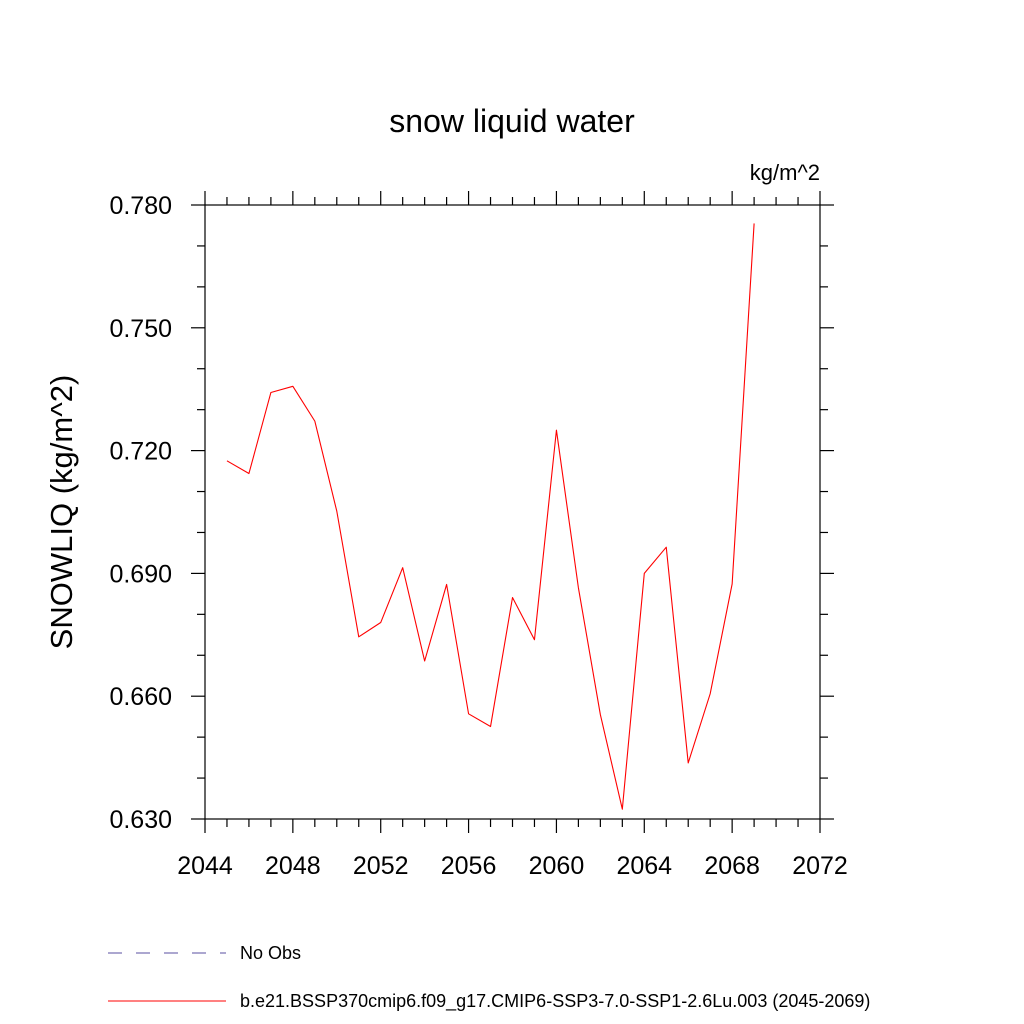  I want to click on y-tick-label: 0.720, so click(140, 452).